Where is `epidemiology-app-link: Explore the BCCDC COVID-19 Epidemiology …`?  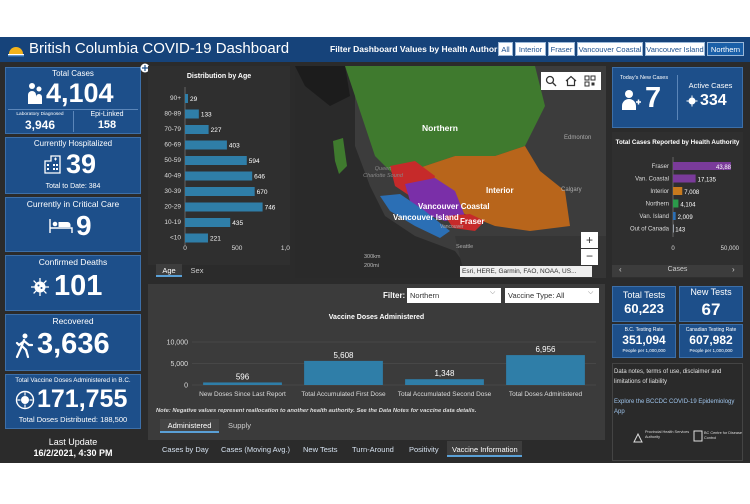
epidemiology-app-link: Explore the BCCDC COVID-19 Epidemiology … is located at coordinates (674, 407).